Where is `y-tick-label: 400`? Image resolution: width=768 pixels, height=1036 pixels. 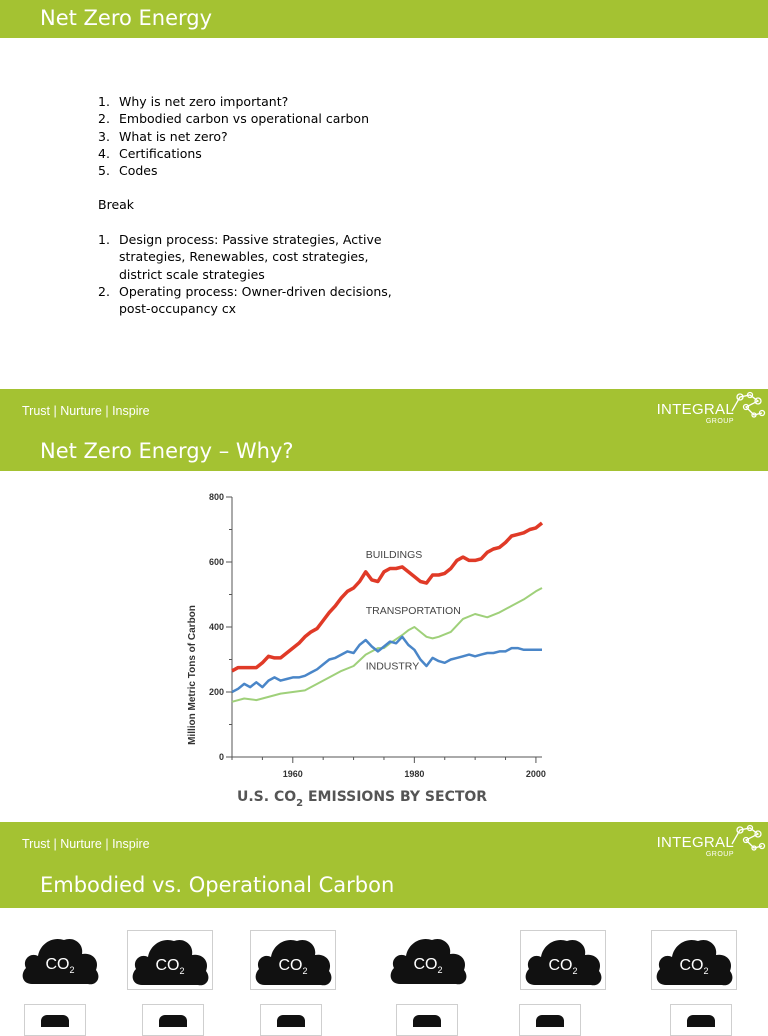
y-tick-label: 400 is located at coordinates (216, 627).